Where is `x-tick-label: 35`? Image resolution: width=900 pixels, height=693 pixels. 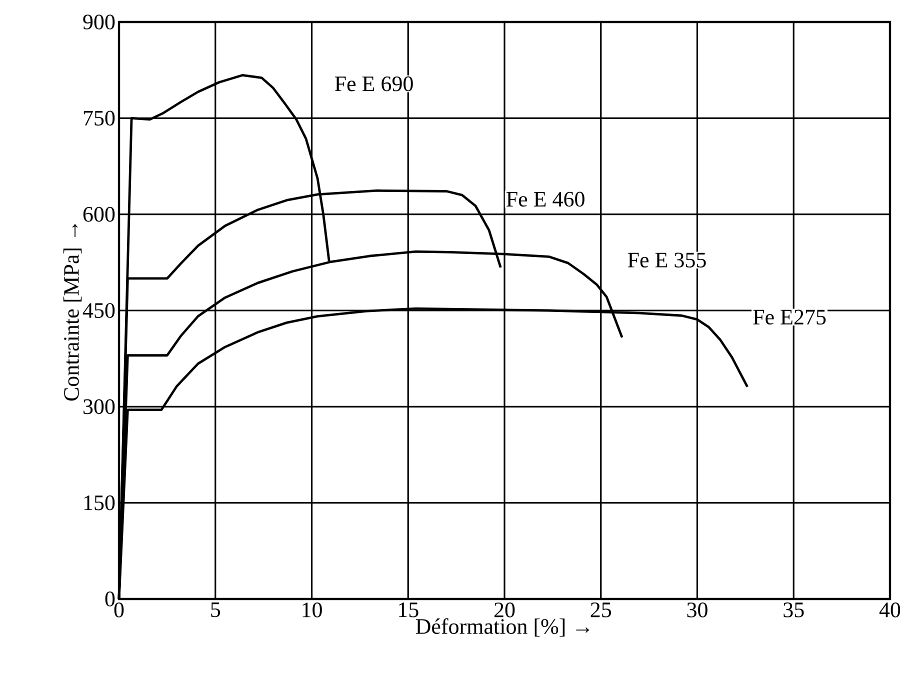
x-tick-label: 35 is located at coordinates (794, 610).